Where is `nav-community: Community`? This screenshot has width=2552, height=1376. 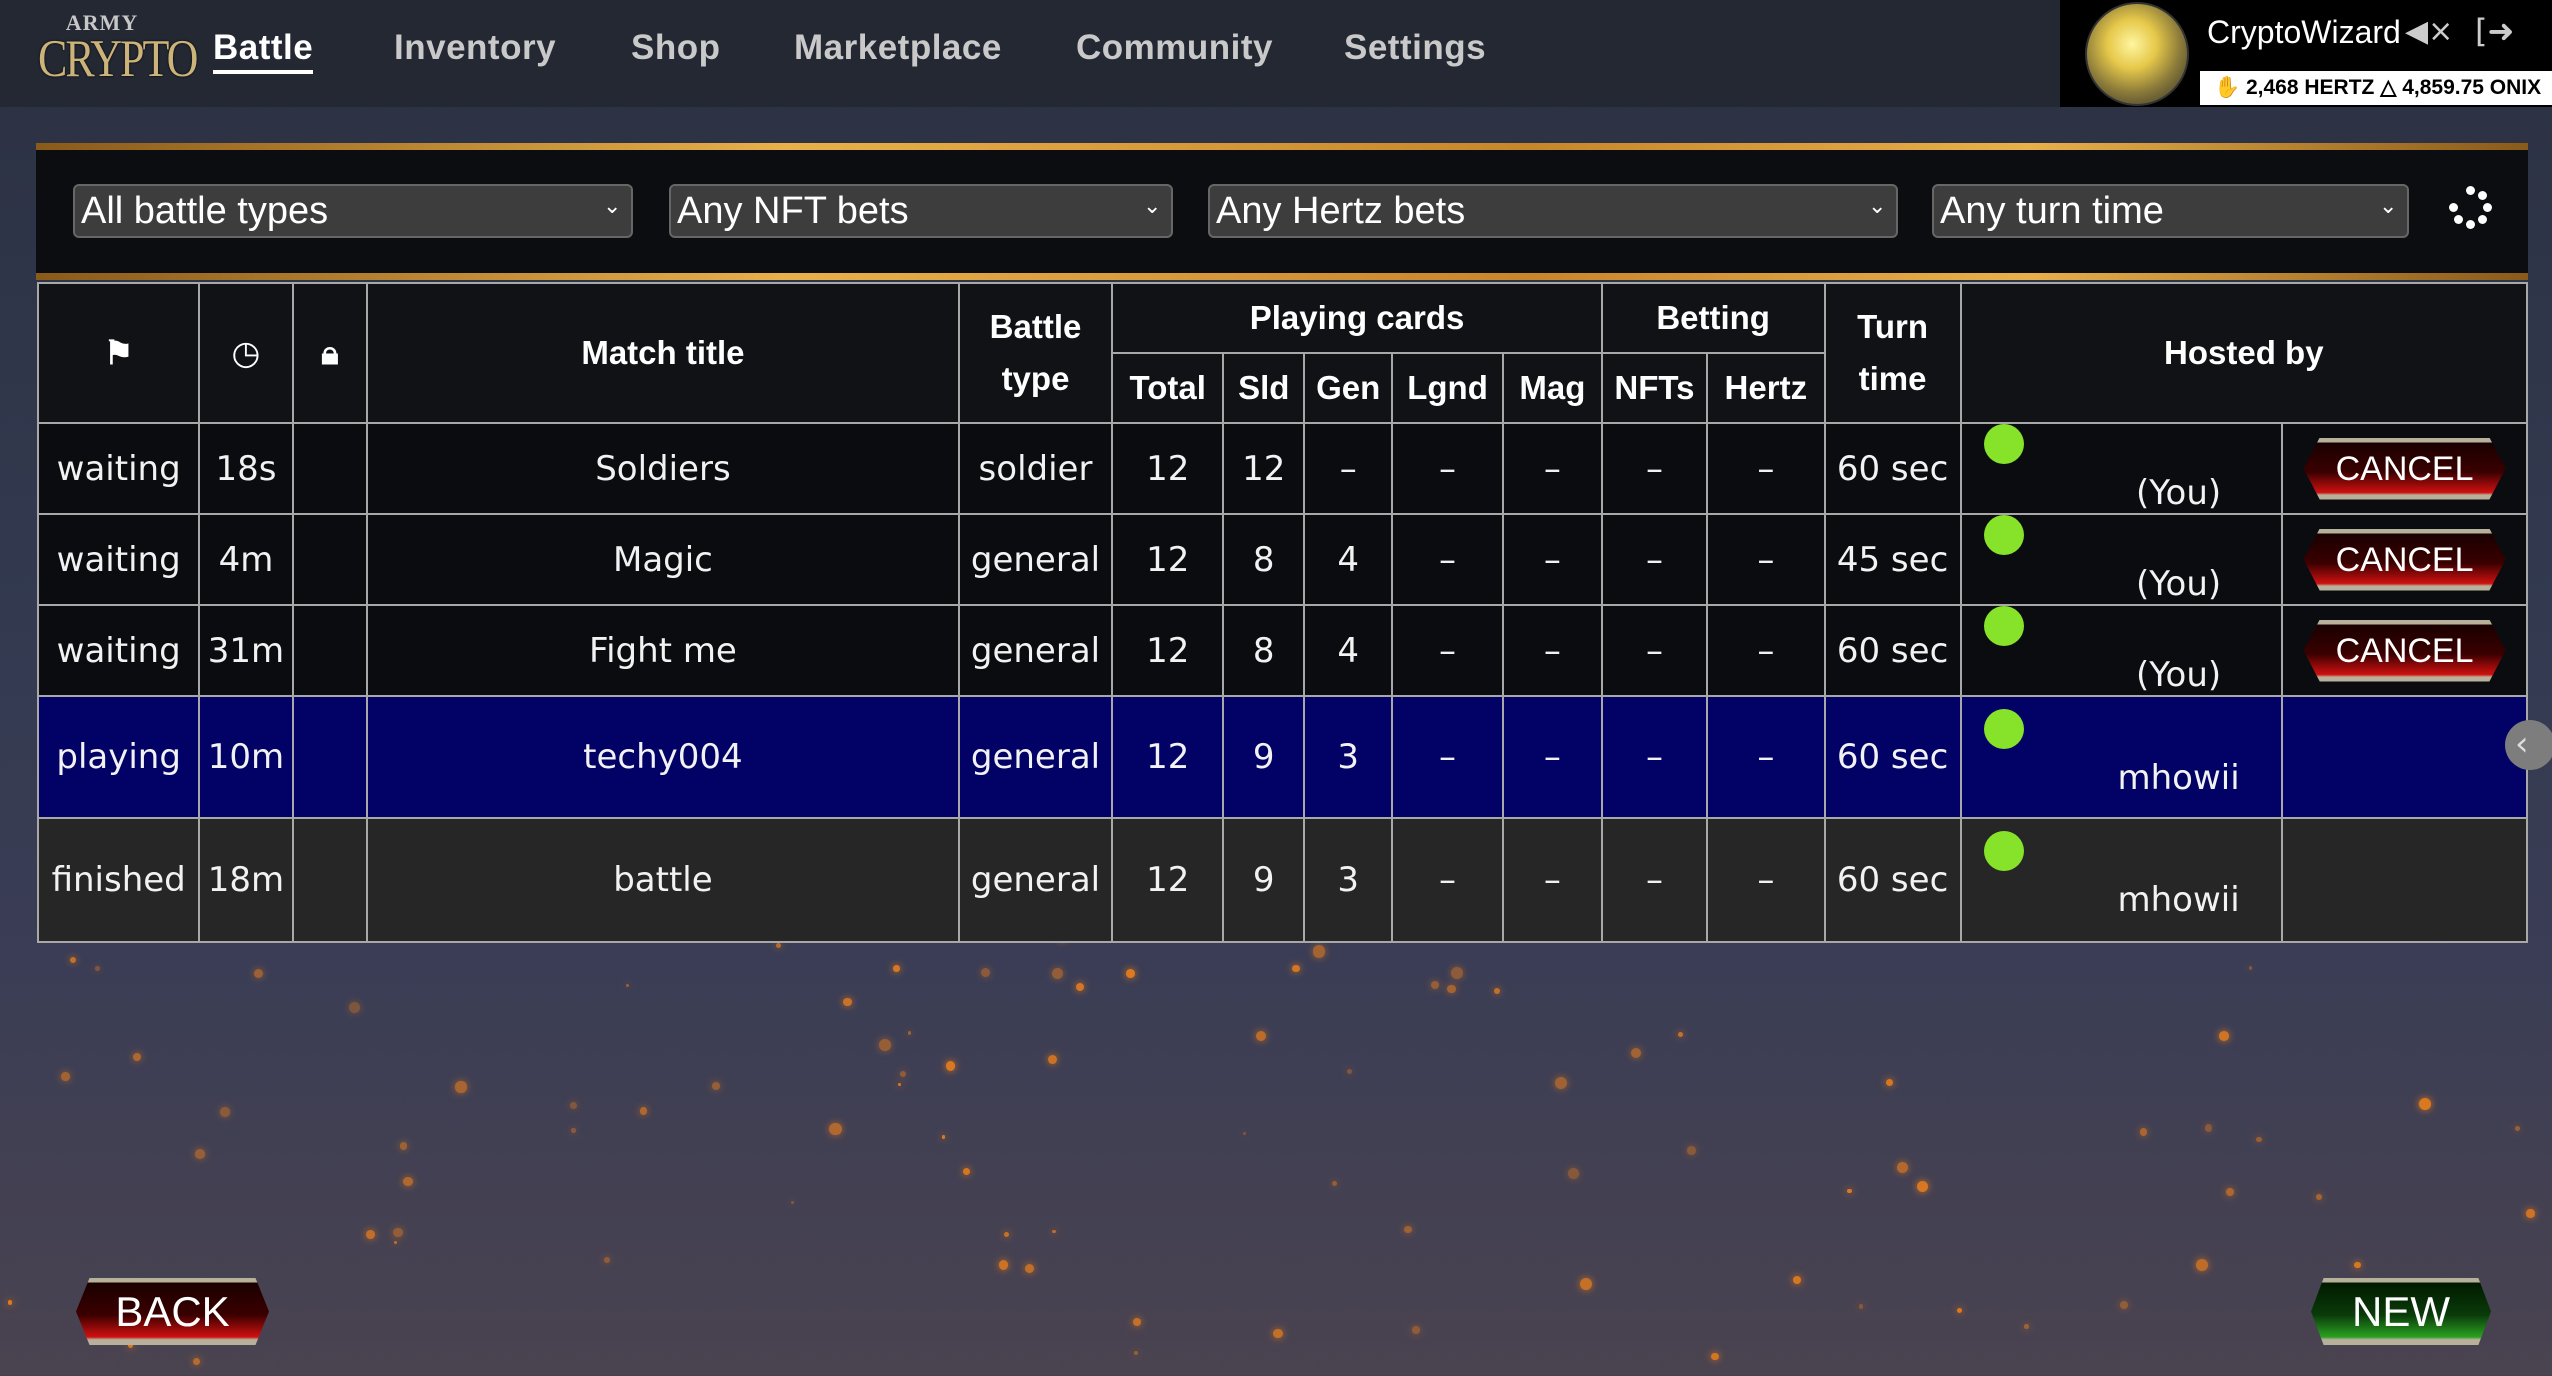
nav-community: Community is located at coordinates (1174, 47).